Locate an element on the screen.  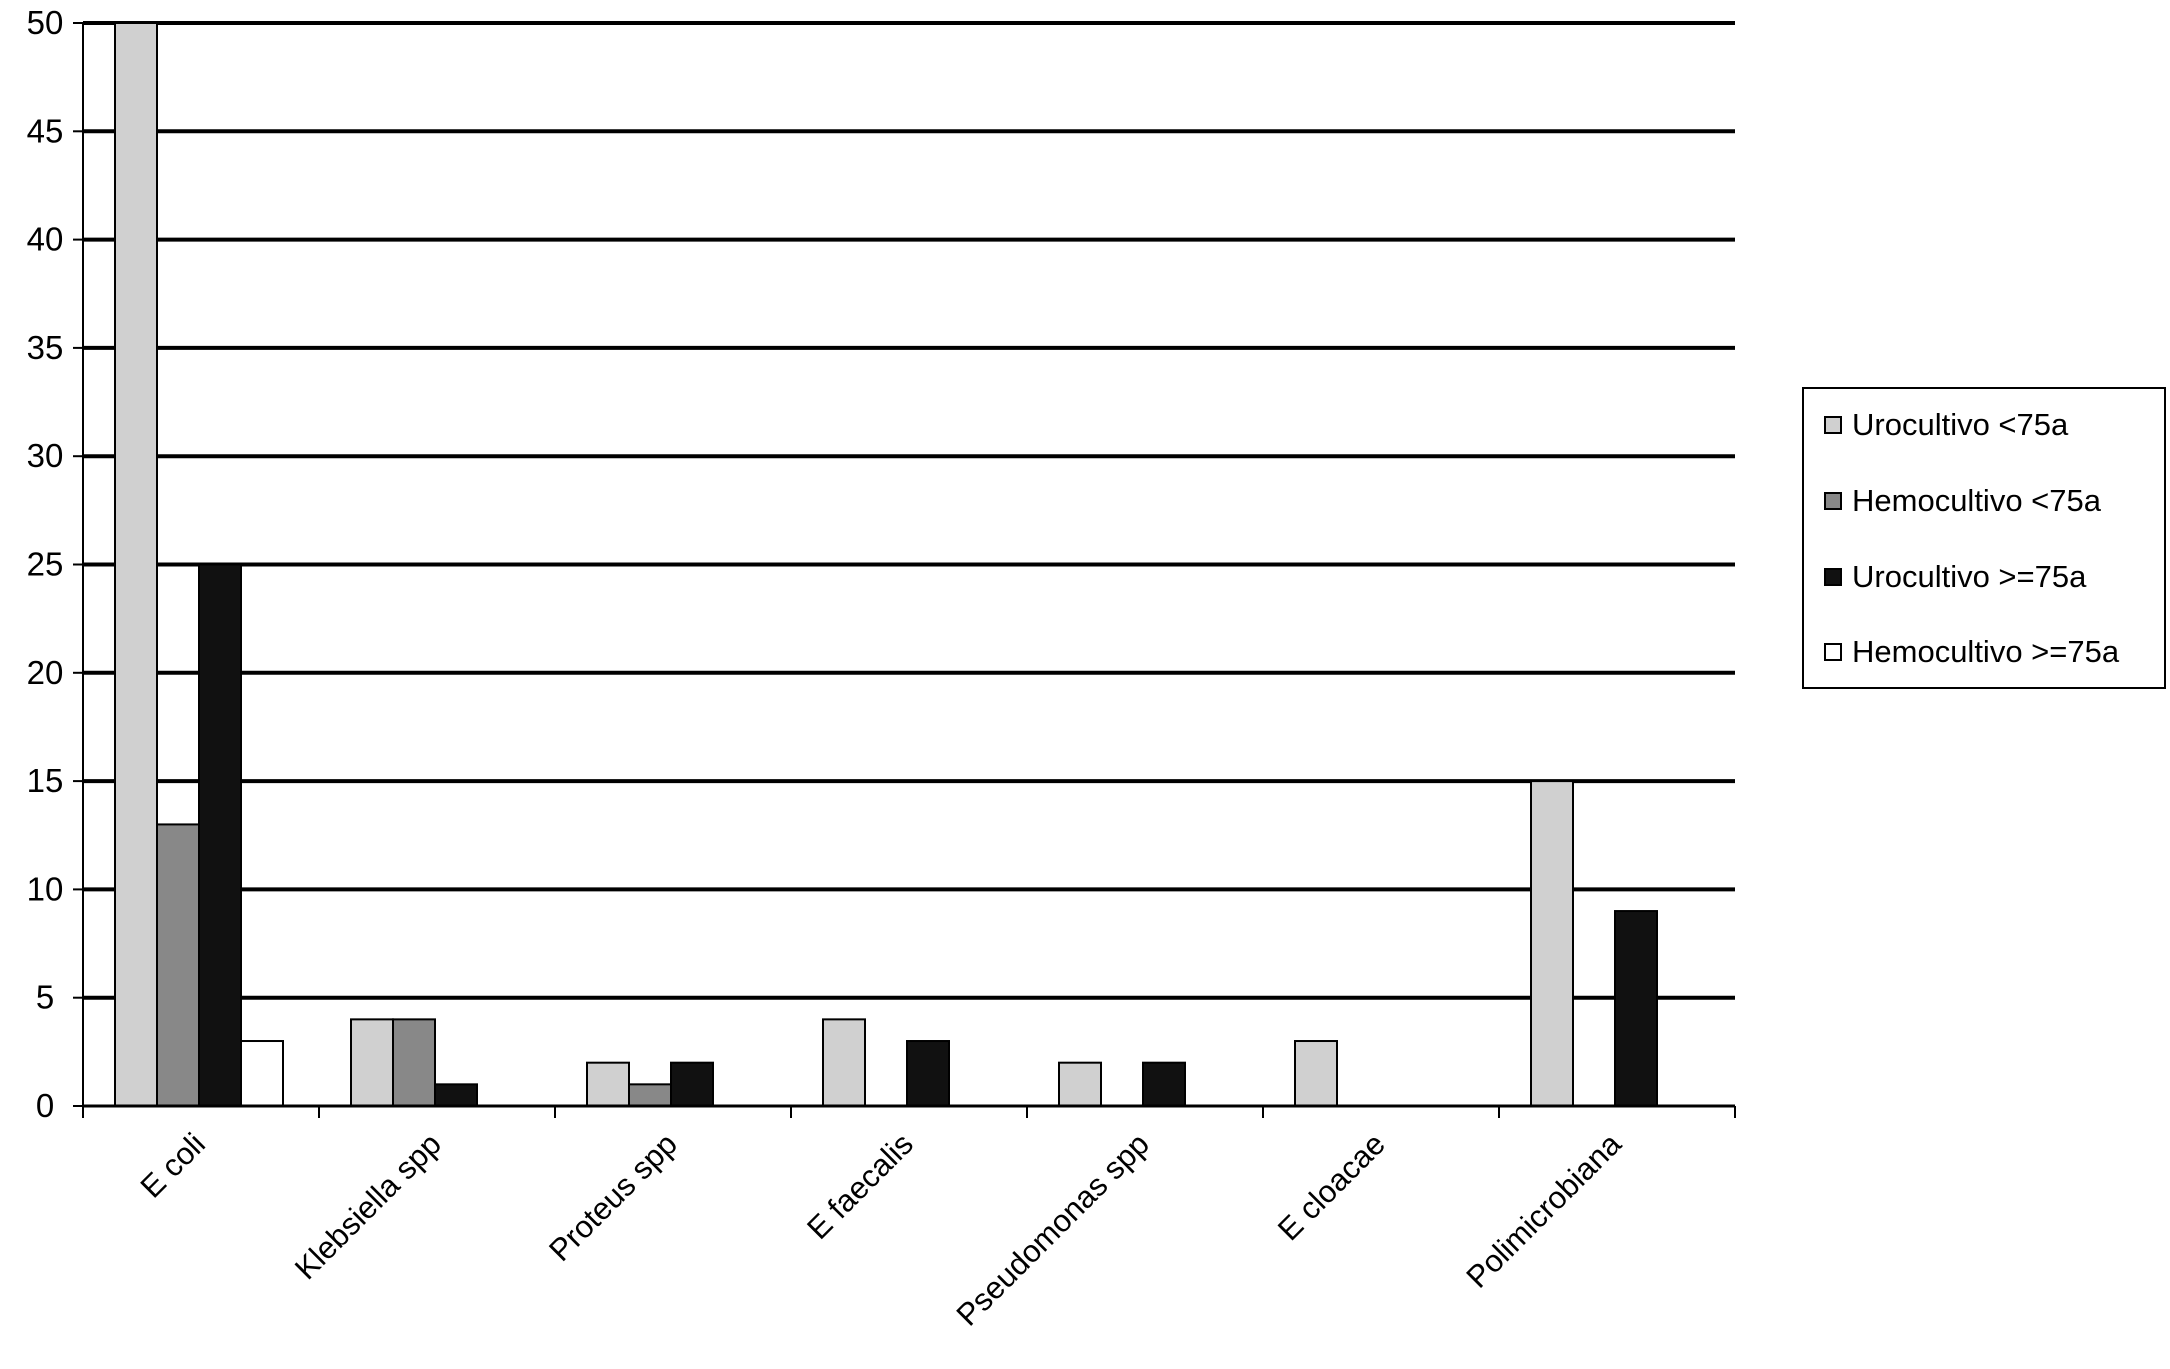
x-tick-label-klebsiella-spp: Klebsiella spp is located at coordinates (368, 1206).